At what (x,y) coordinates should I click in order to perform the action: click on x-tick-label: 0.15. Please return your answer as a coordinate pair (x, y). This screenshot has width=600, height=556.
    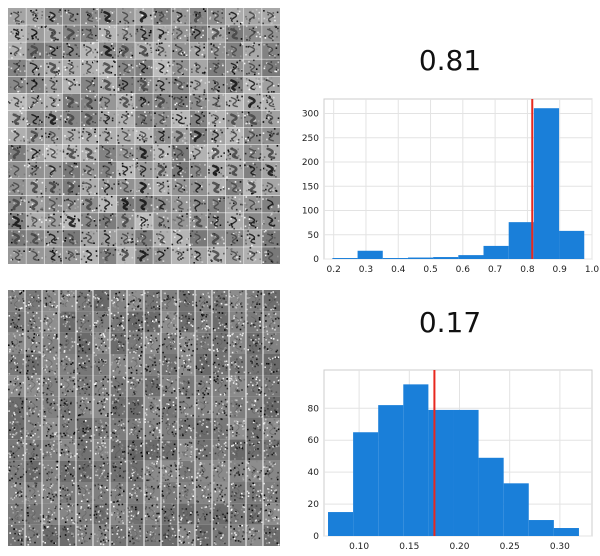
    Looking at the image, I should click on (409, 547).